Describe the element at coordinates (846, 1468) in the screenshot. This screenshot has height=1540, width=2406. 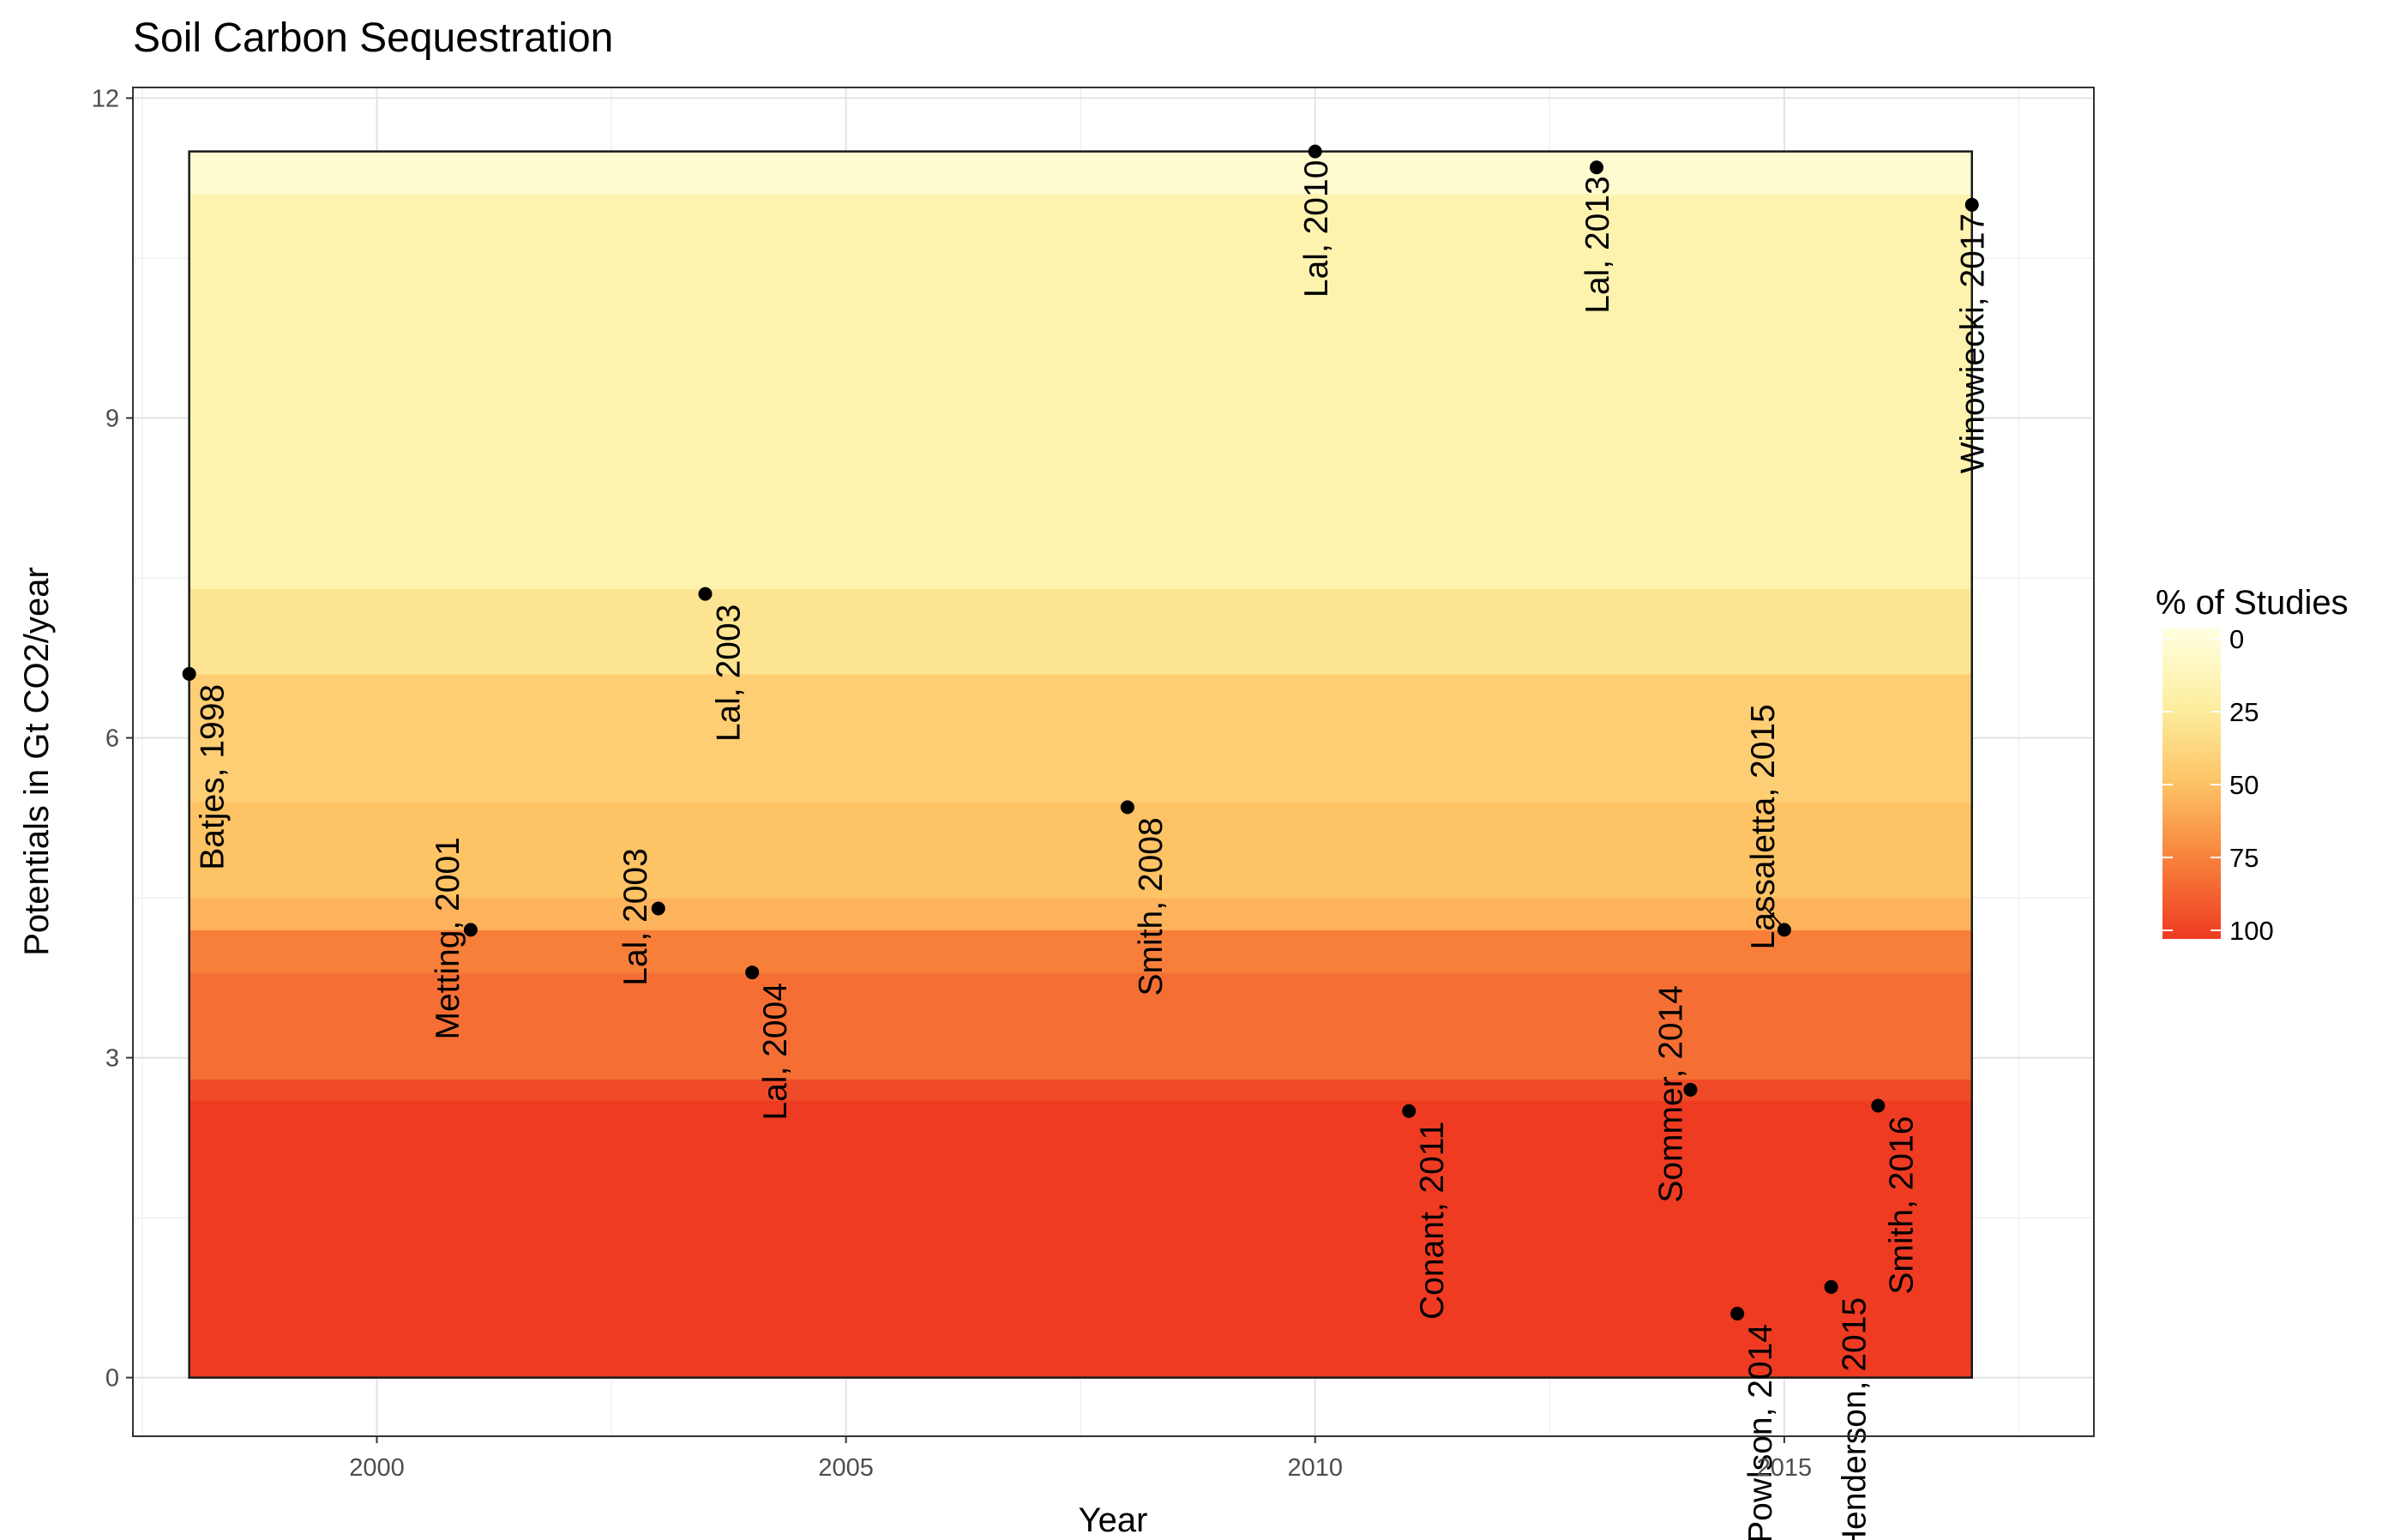
I see `x-tick-label: 2005` at that location.